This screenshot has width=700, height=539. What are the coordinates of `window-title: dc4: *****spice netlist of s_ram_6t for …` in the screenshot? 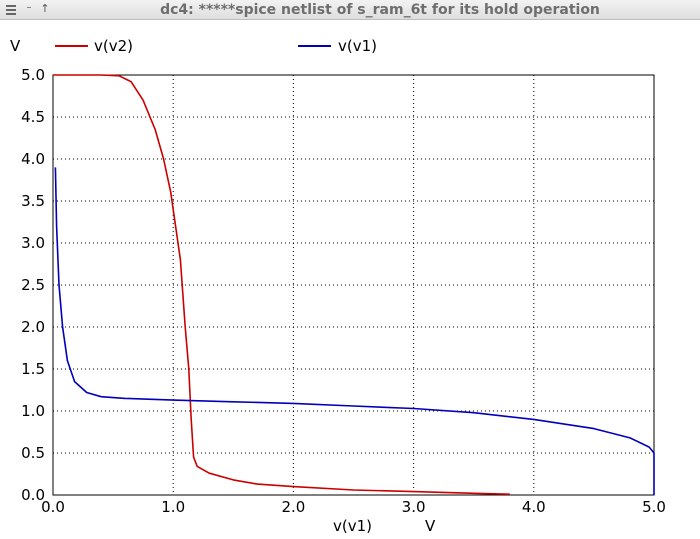 It's located at (380, 10).